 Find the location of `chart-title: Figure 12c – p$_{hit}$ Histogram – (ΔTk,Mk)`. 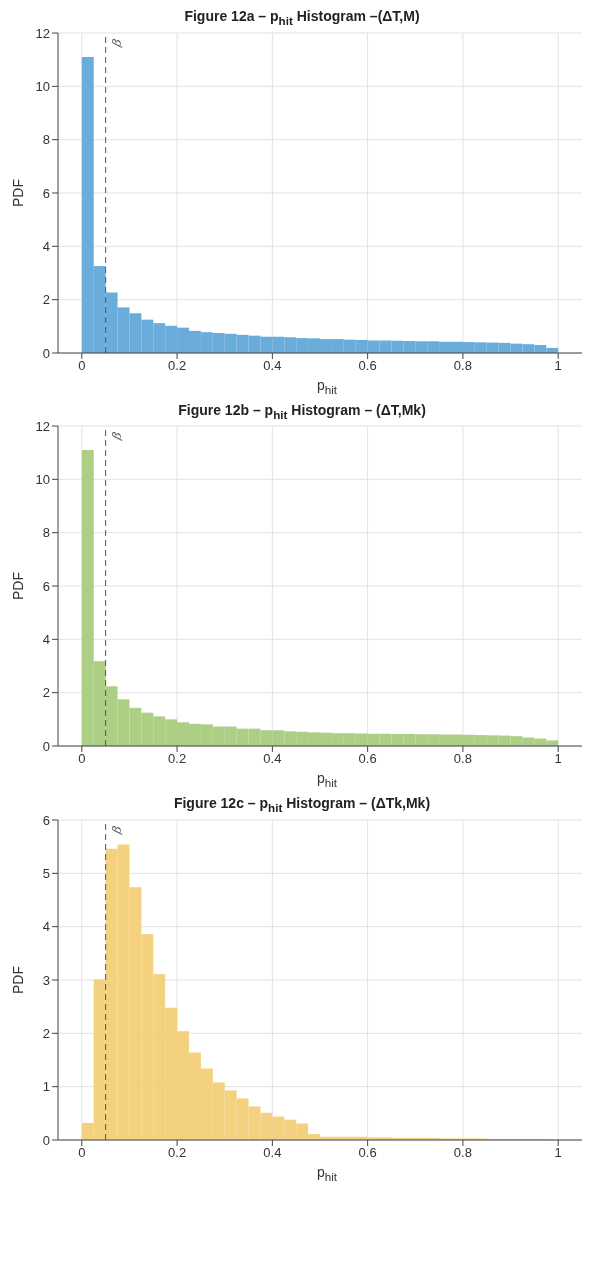

chart-title: Figure 12c – p$_{hit}$ Histogram – (ΔTk,Mk) is located at coordinates (302, 804).